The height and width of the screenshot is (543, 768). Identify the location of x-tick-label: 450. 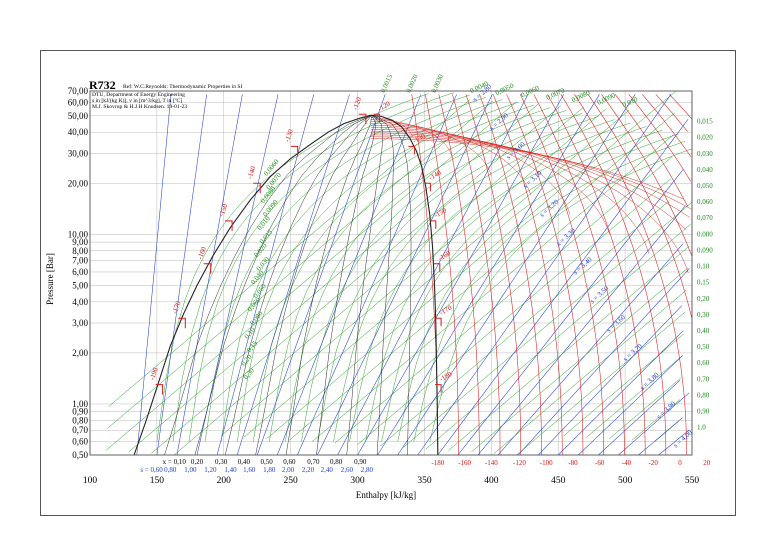
(558, 481).